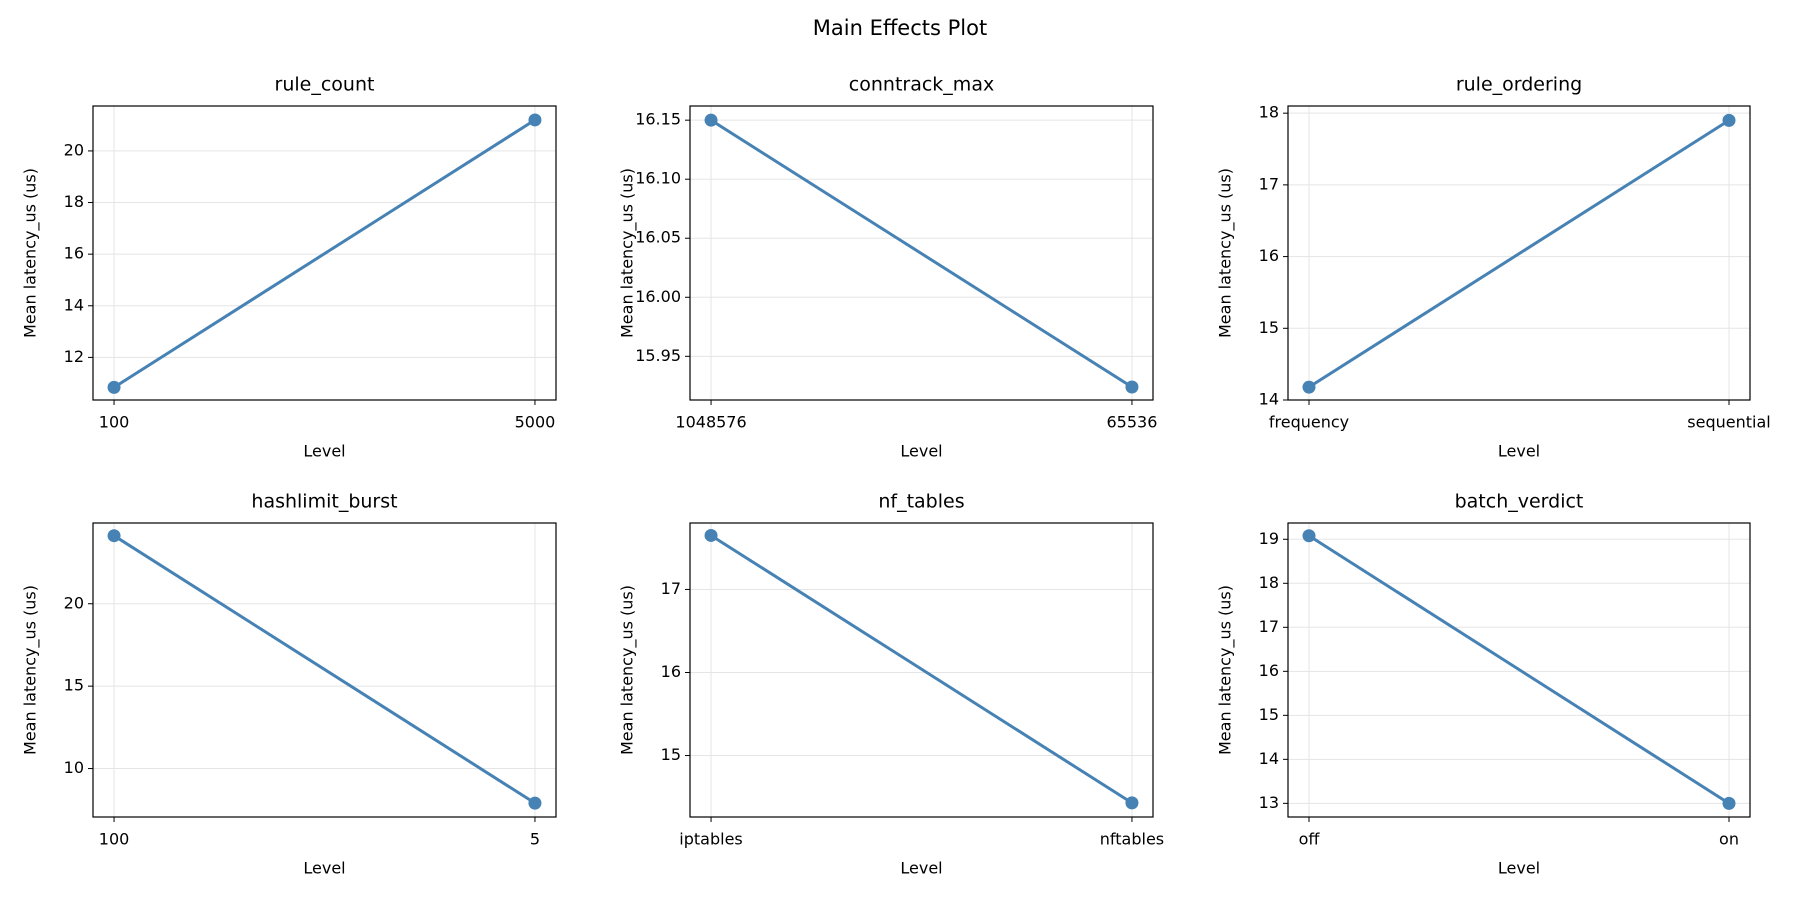 This screenshot has width=1800, height=900. Describe the element at coordinates (535, 839) in the screenshot. I see `x-tick-label: 5` at that location.